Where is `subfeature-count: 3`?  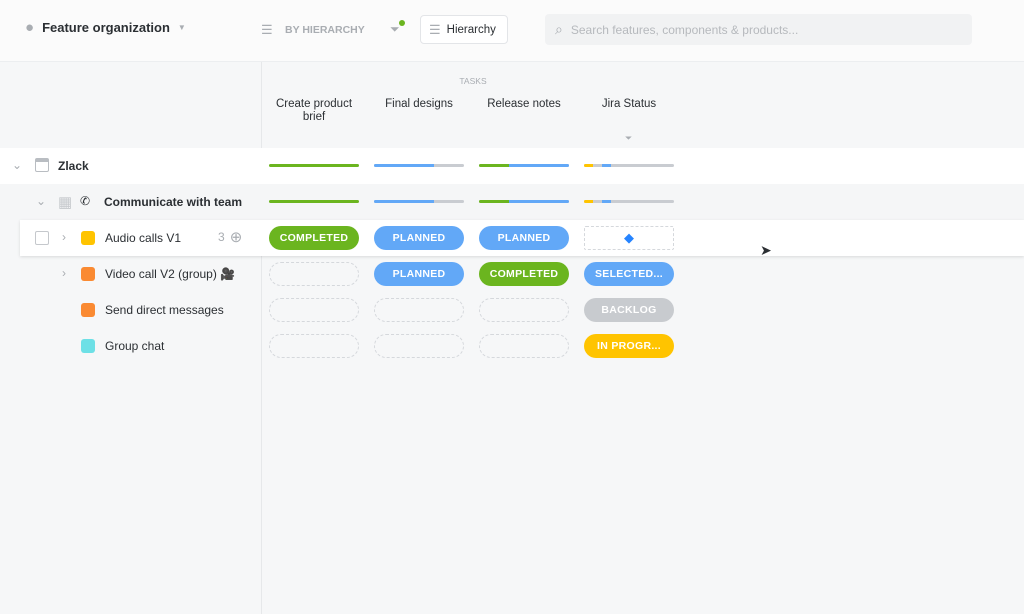
subfeature-count: 3 is located at coordinates (221, 237).